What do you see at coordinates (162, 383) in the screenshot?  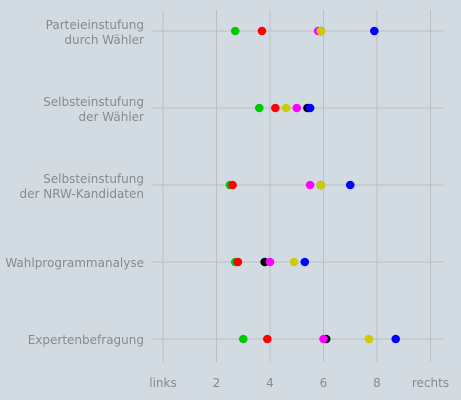 I see `x-tick-links: links` at bounding box center [162, 383].